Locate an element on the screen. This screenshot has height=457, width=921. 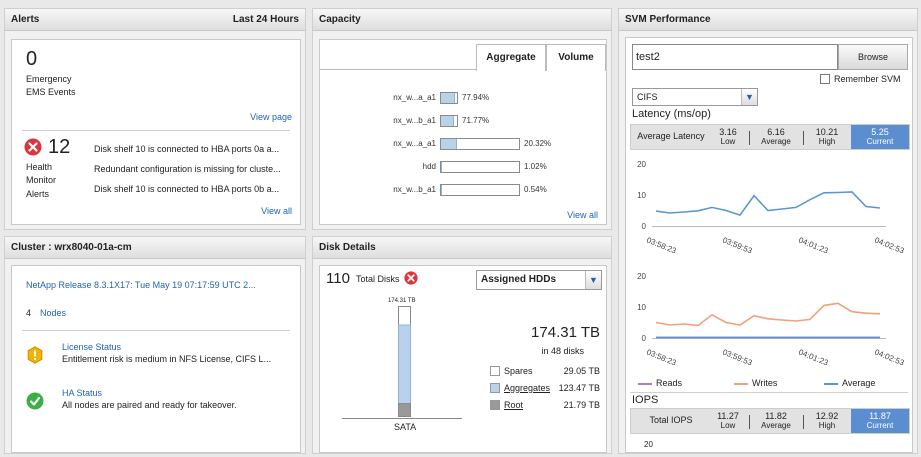
disk-total-size: 174.31 TB is located at coordinates (565, 332).